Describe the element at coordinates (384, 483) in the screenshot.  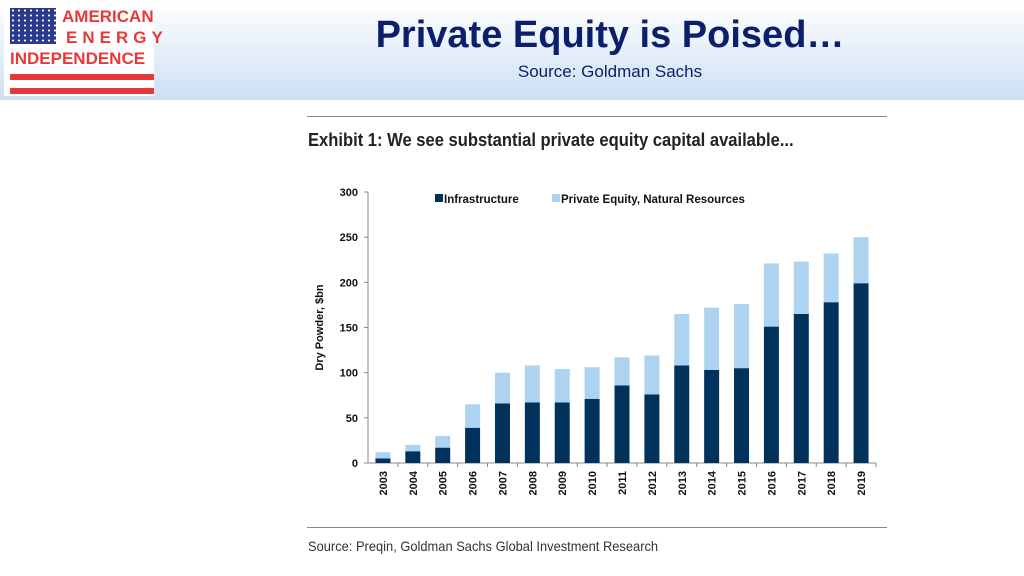
I see `x-tick-label: 2003` at that location.